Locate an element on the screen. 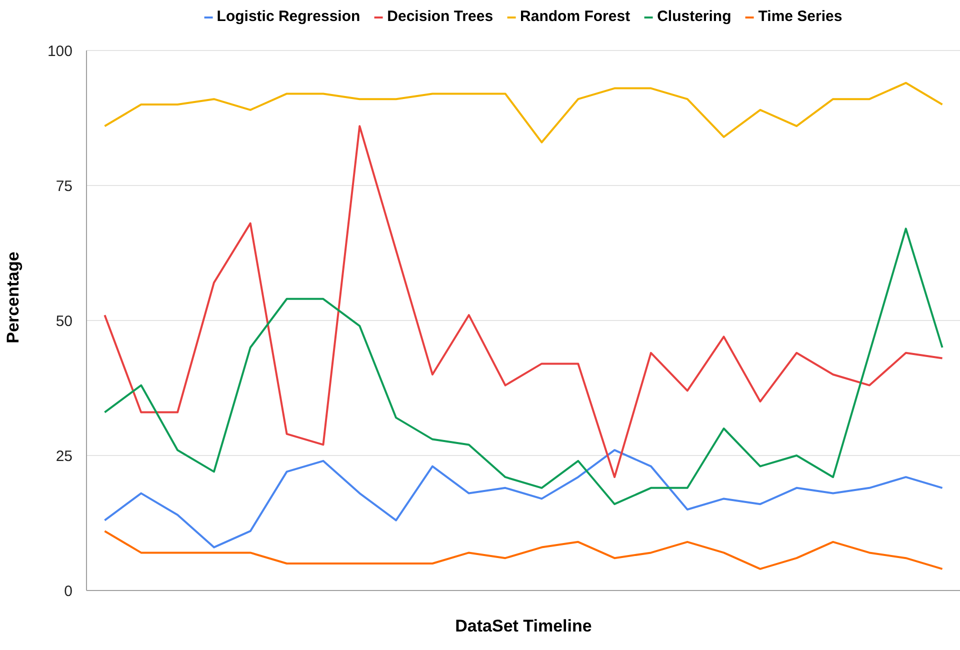  y-tick-label: 75 is located at coordinates (64, 186).